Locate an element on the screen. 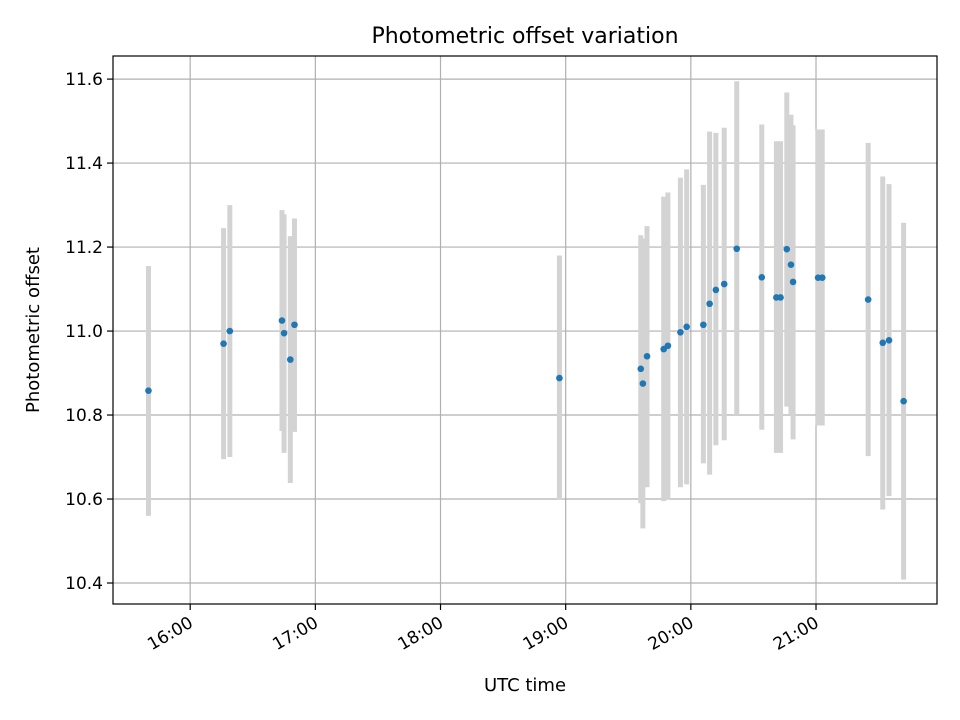  y-tick-label: 11.2 is located at coordinates (84, 248).